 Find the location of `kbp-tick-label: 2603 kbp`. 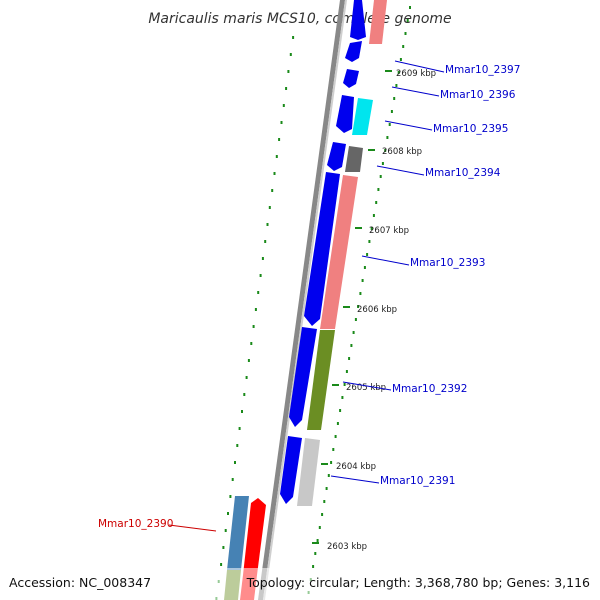

kbp-tick-label: 2603 kbp is located at coordinates (347, 547).